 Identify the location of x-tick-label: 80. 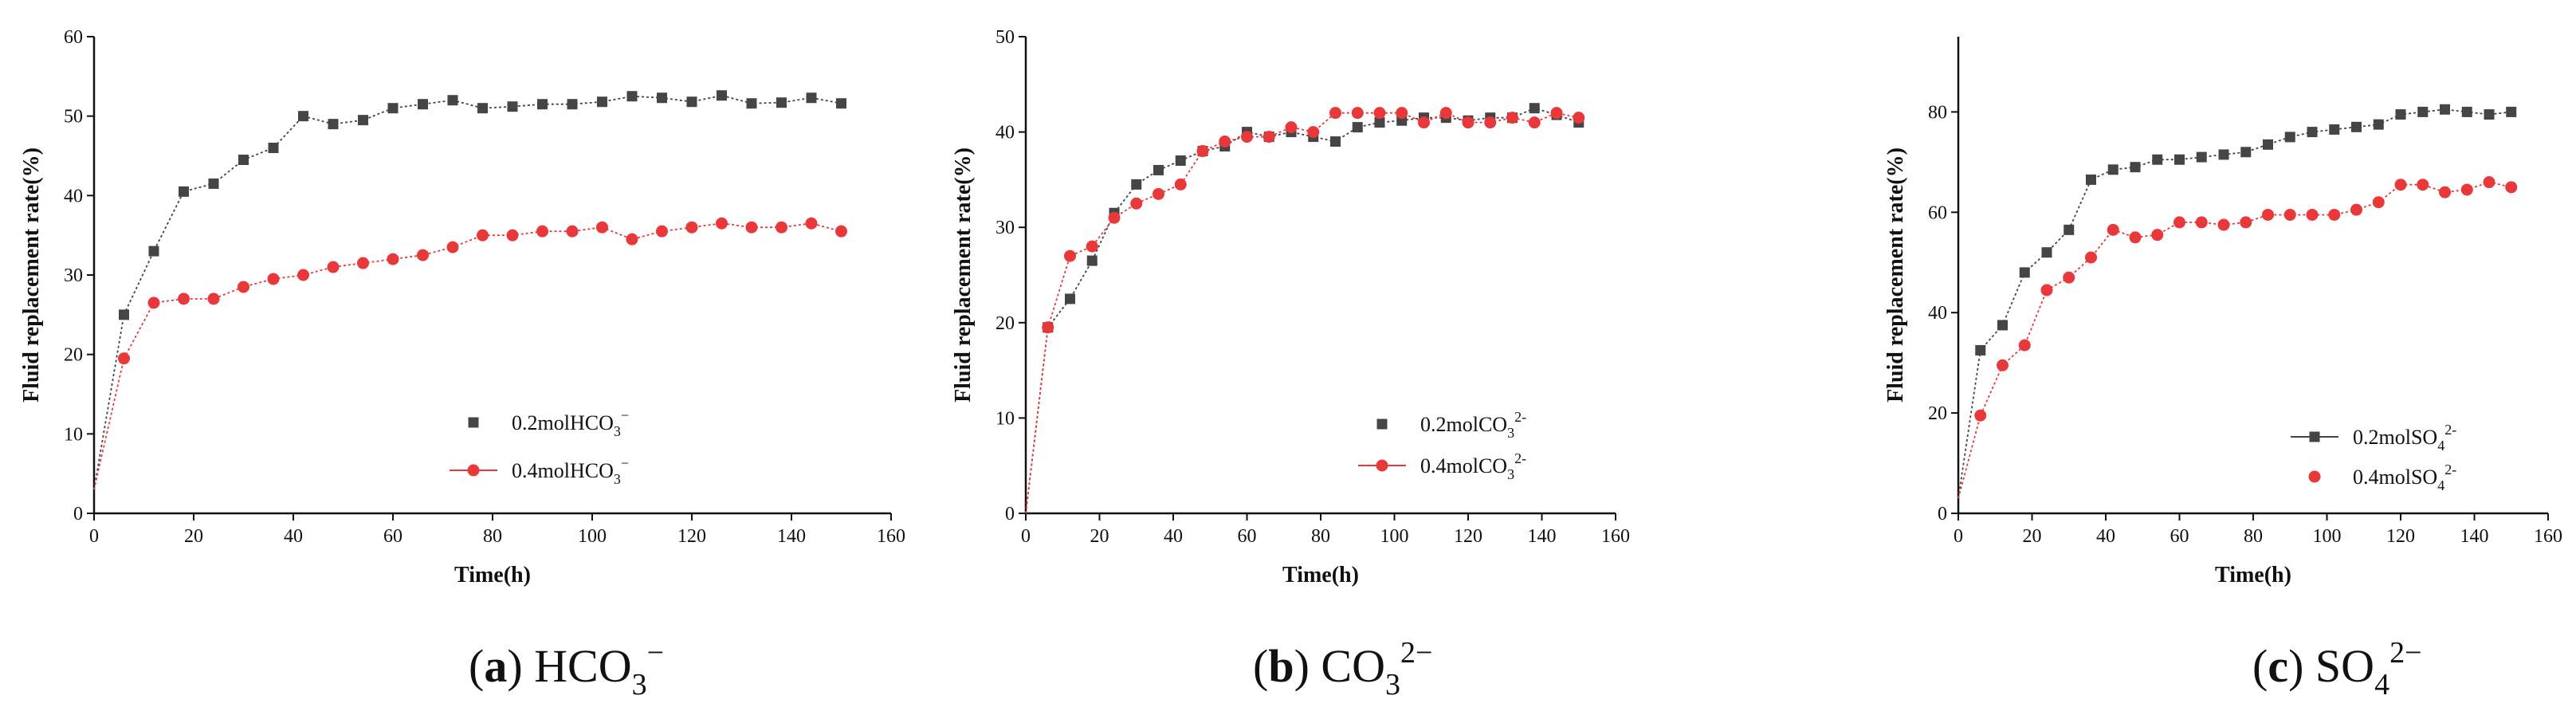
(2253, 536).